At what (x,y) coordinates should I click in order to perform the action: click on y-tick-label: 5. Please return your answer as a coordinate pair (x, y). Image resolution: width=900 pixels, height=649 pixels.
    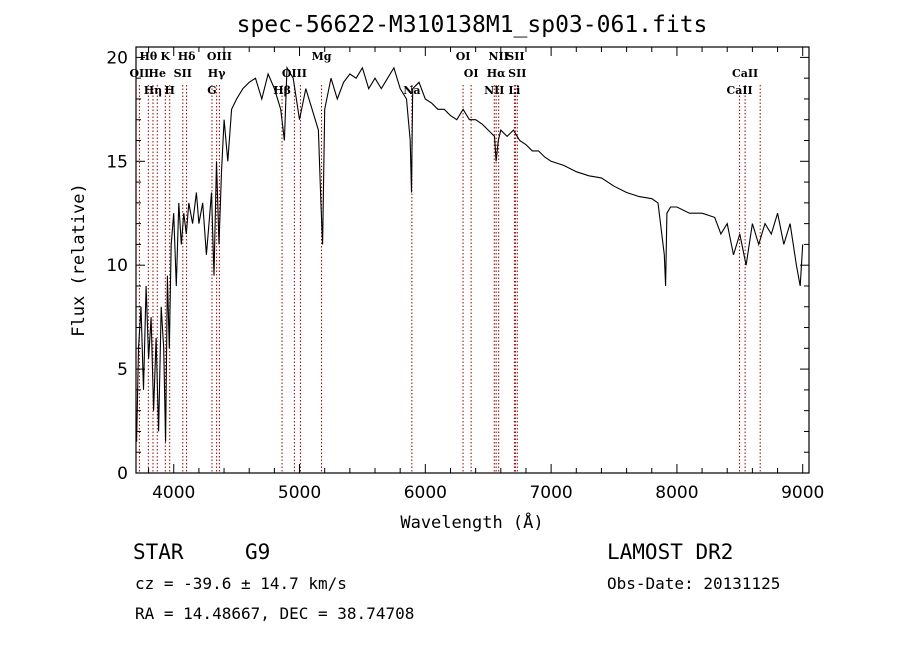
    Looking at the image, I should click on (122, 370).